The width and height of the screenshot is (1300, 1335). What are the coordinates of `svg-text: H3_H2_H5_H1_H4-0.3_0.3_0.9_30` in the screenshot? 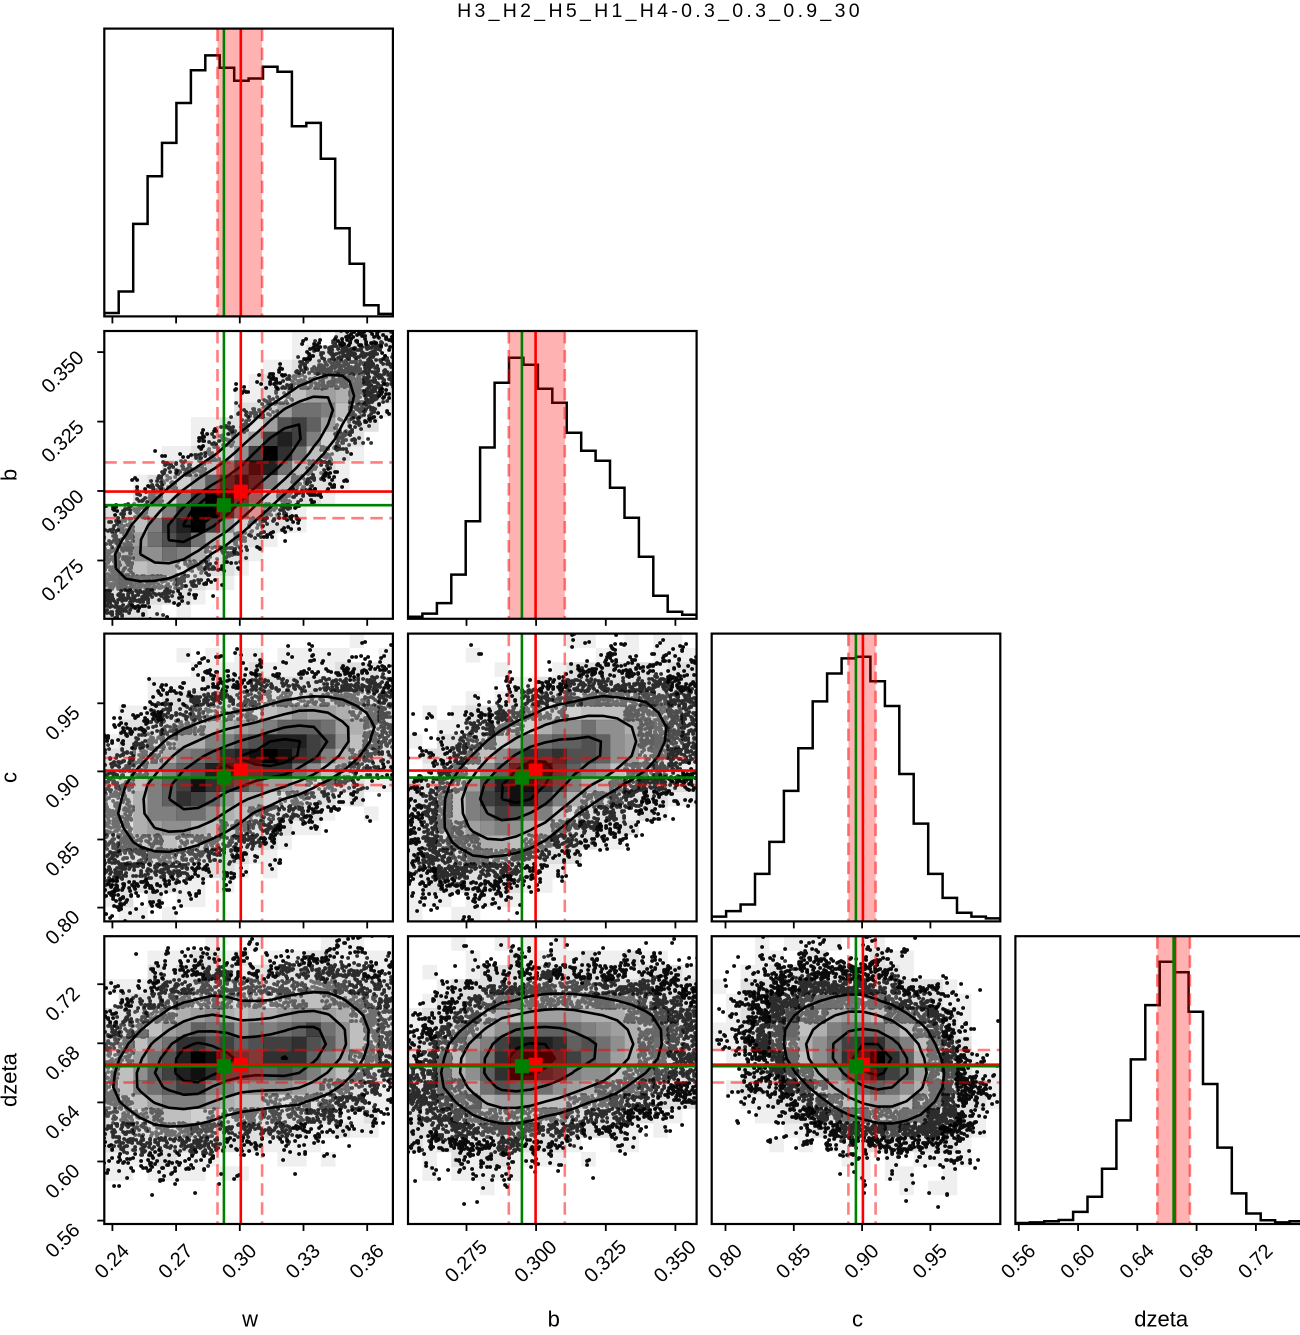 It's located at (660, 11).